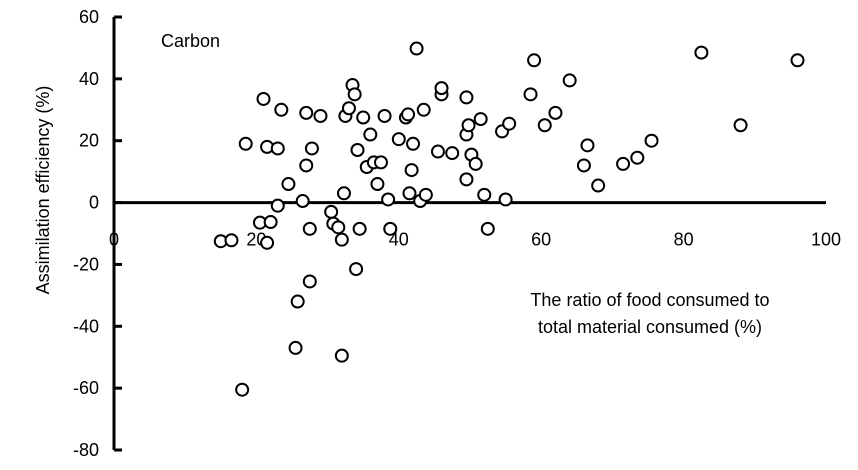 This screenshot has width=858, height=470. I want to click on y-tick-marks, so click(118, 233).